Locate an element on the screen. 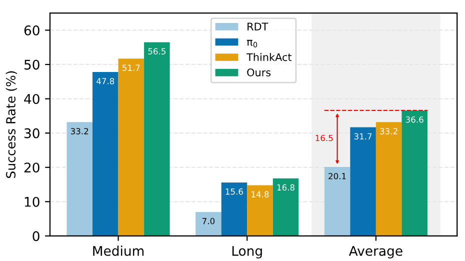 The image size is (465, 261). data-label: 20.1 is located at coordinates (337, 176).